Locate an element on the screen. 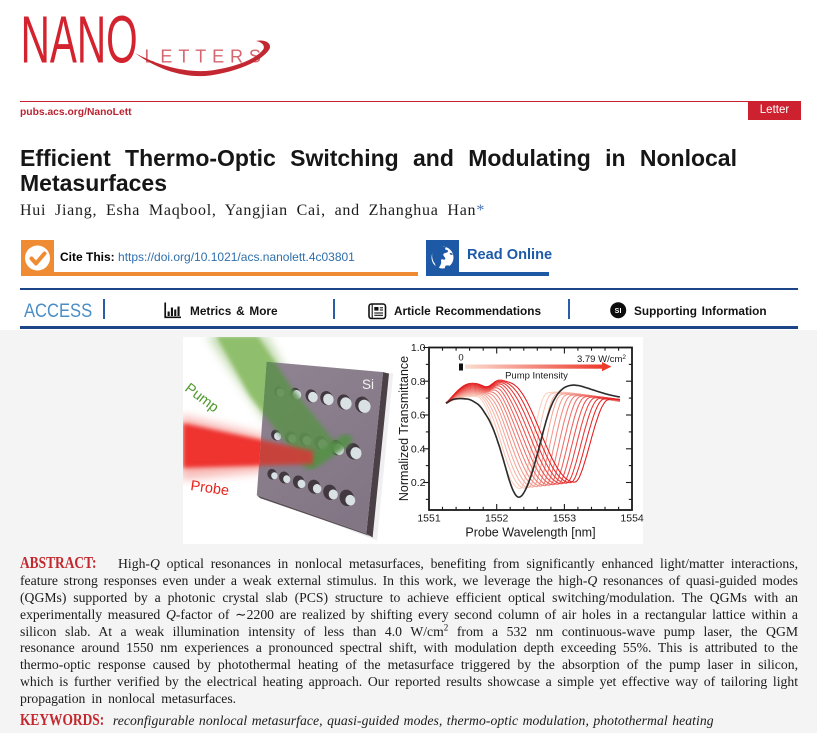 Image resolution: width=817 pixels, height=733 pixels. svg-text: 1552 is located at coordinates (497, 519).